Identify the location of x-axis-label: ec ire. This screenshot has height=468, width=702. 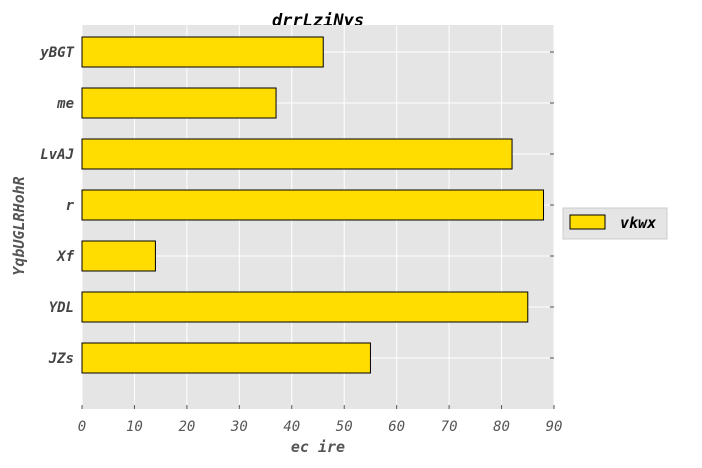
(318, 447).